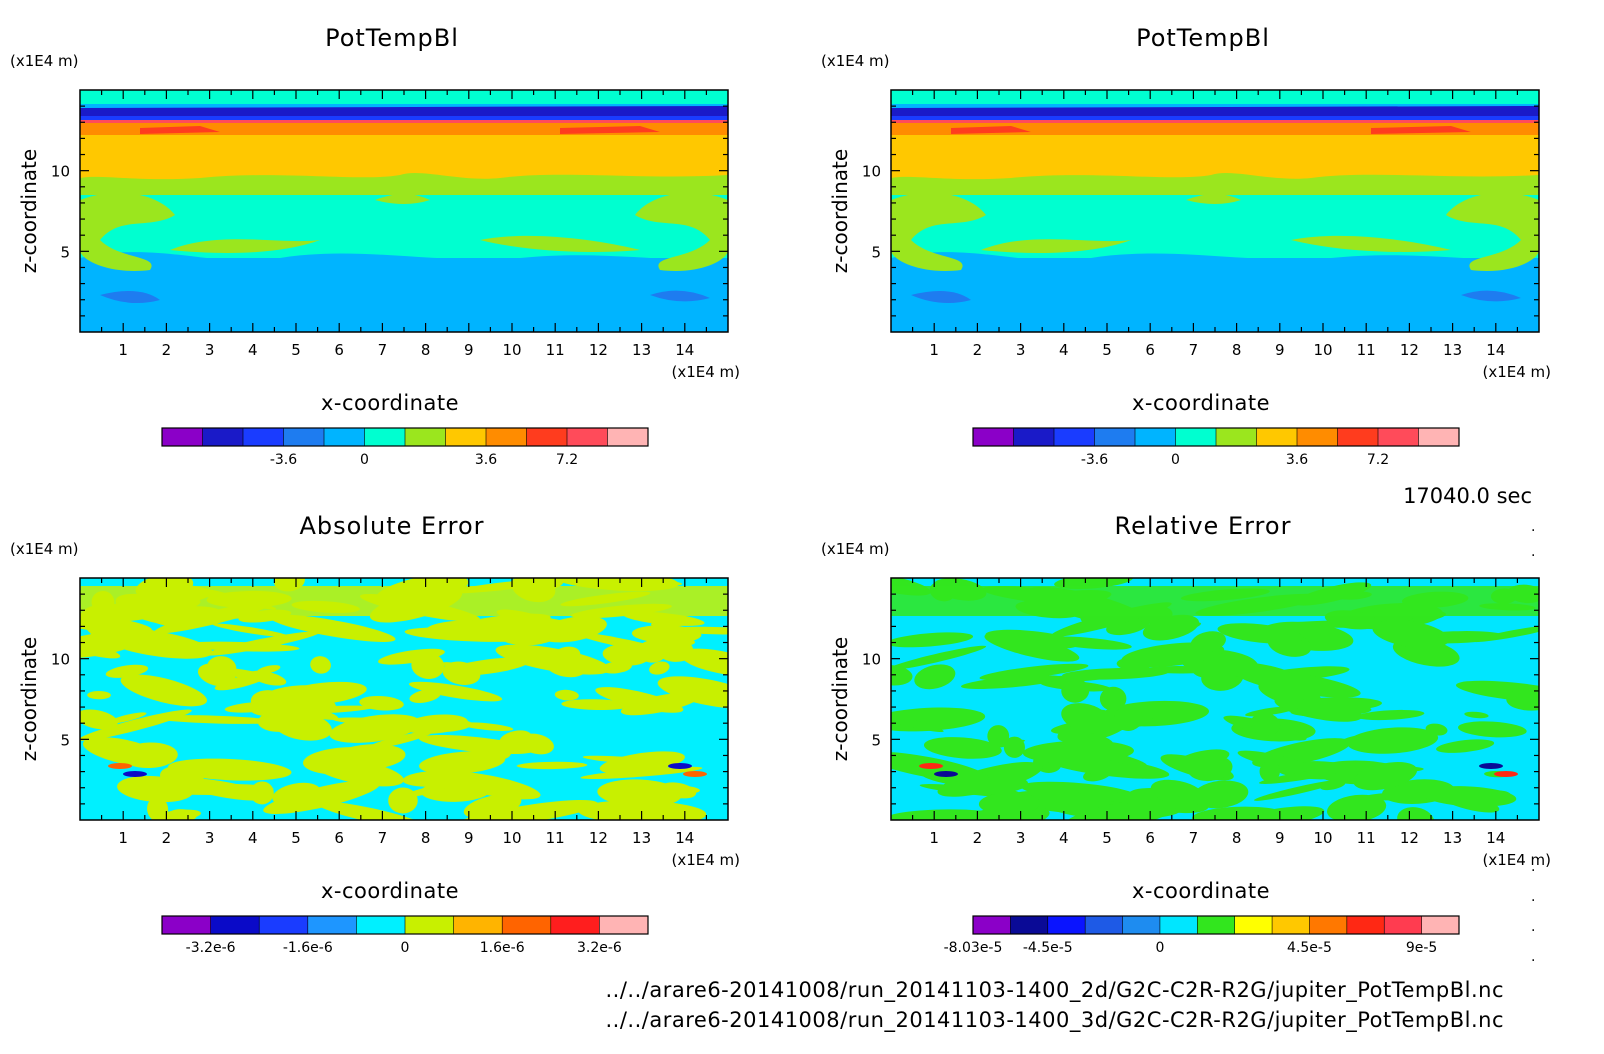 The width and height of the screenshot is (1604, 1054). Describe the element at coordinates (1150, 350) in the screenshot. I see `x-tick-label: 6` at that location.